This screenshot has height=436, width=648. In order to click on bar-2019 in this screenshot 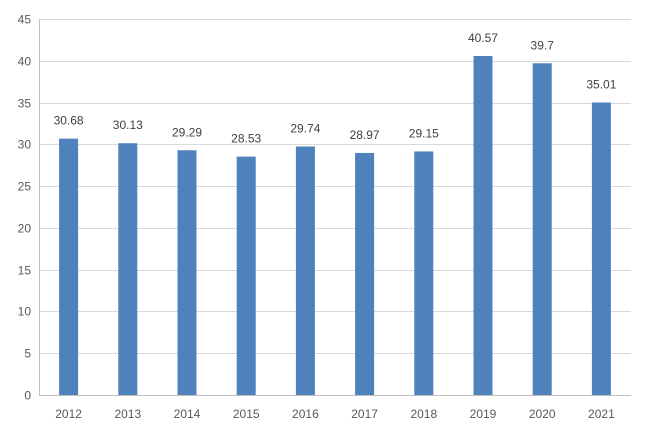, I will do `click(483, 226)`.